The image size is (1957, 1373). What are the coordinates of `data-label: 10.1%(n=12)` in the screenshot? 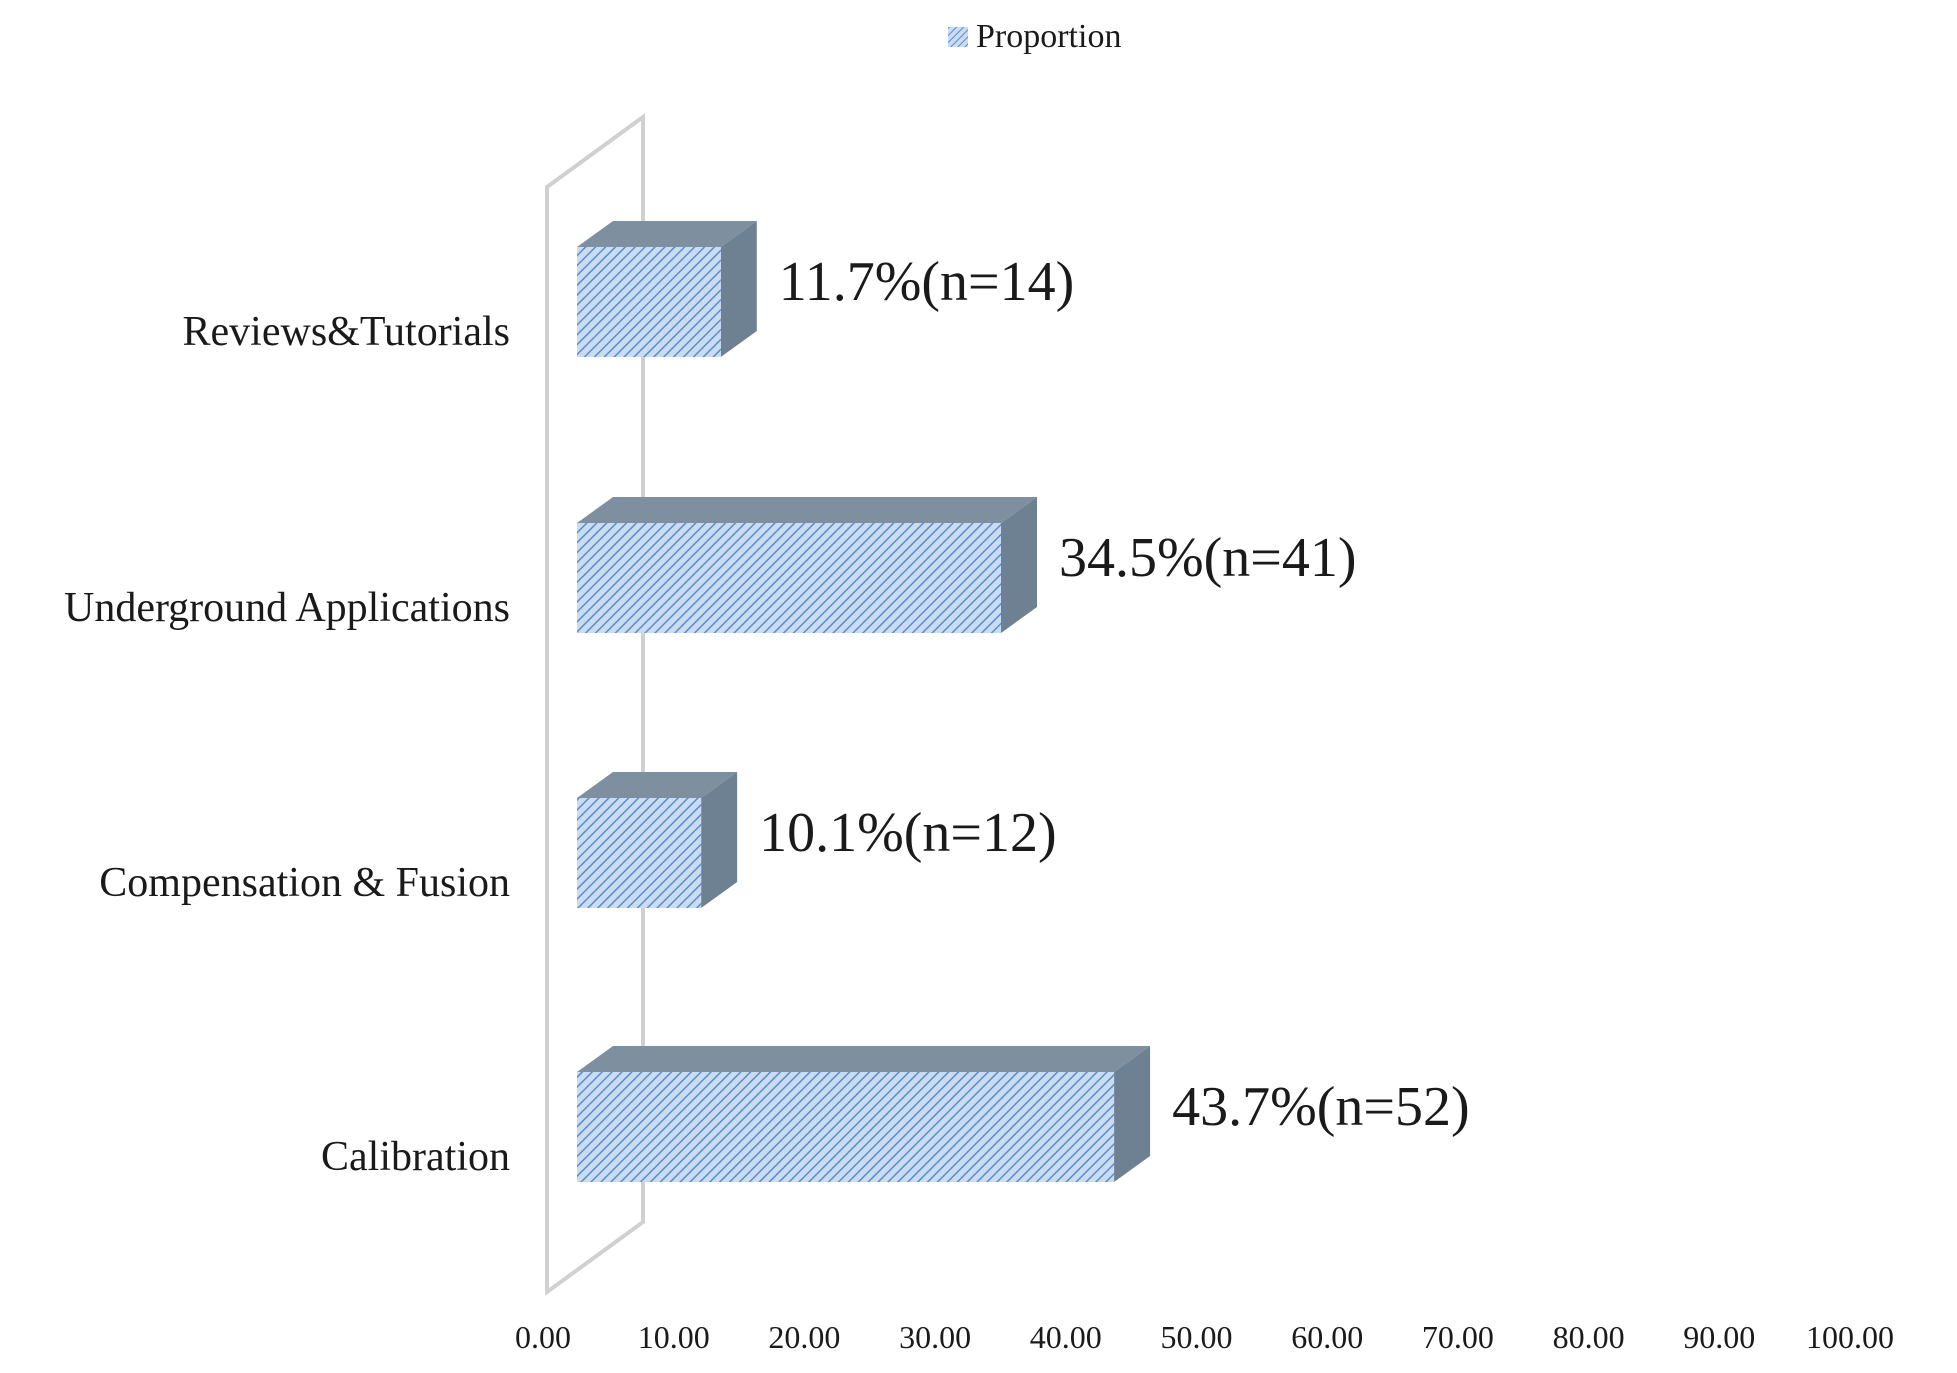 It's located at (908, 833).